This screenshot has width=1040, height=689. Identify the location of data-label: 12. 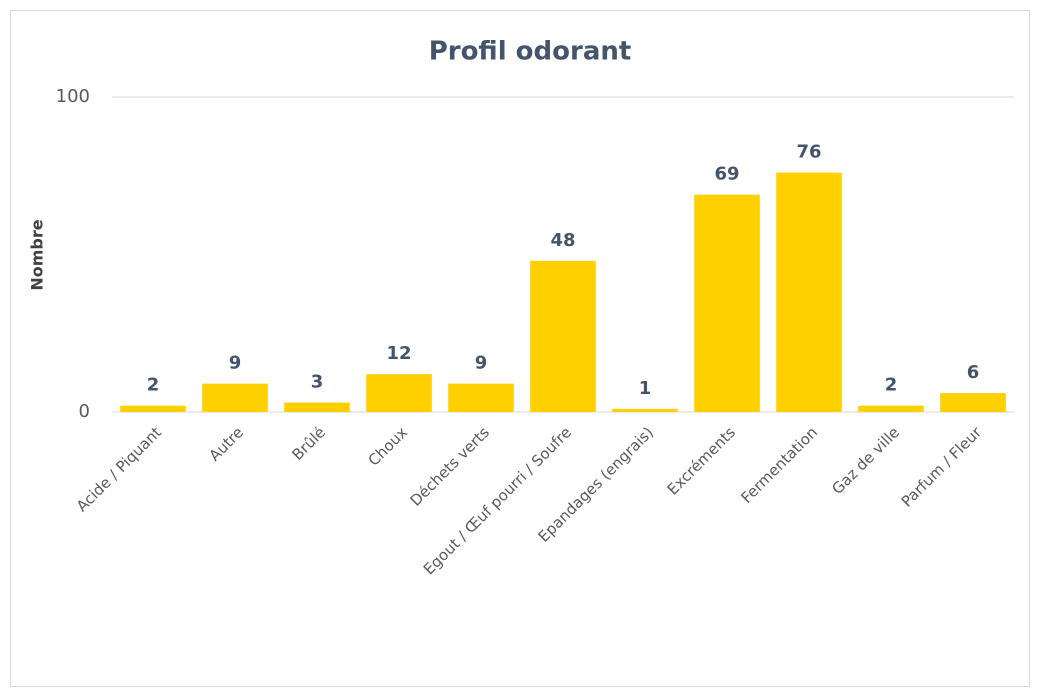
(398, 353).